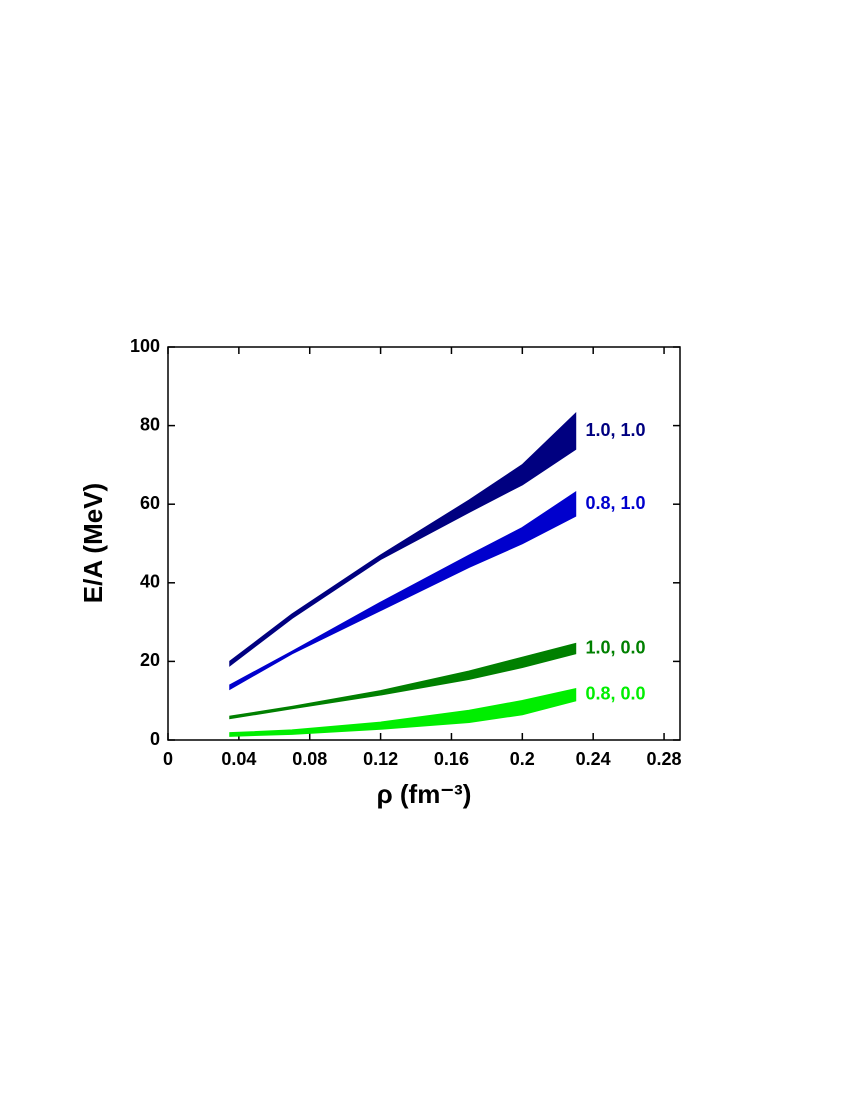  Describe the element at coordinates (615, 430) in the screenshot. I see `series-label: 1.0, 1.0` at that location.